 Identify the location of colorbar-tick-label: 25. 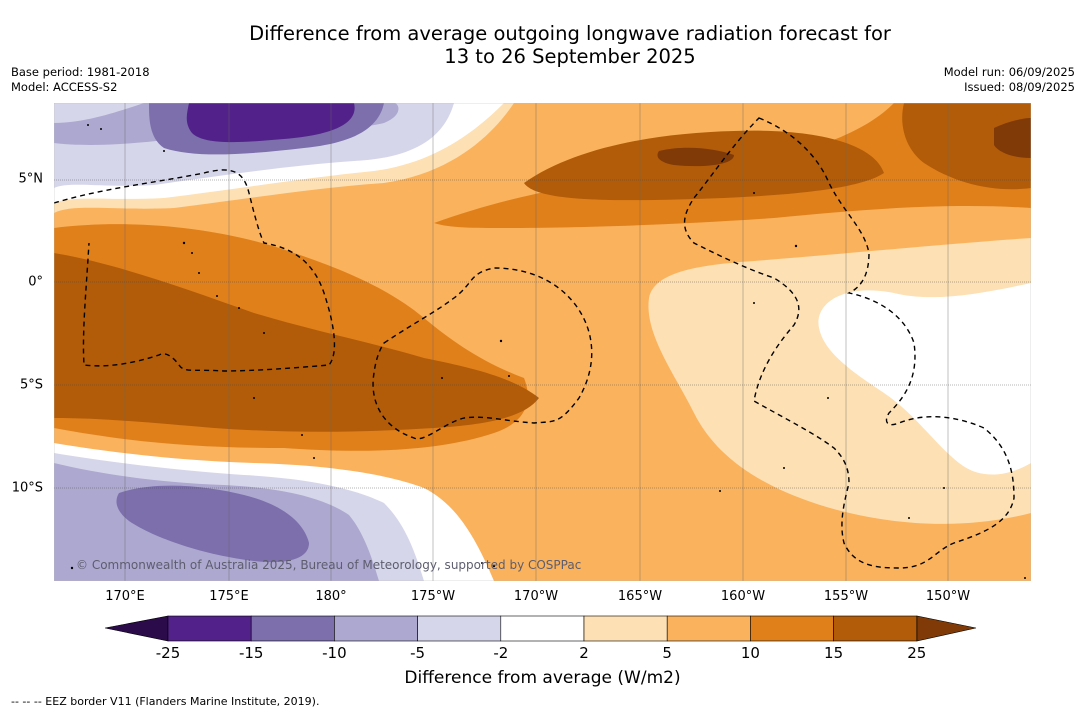
(917, 653).